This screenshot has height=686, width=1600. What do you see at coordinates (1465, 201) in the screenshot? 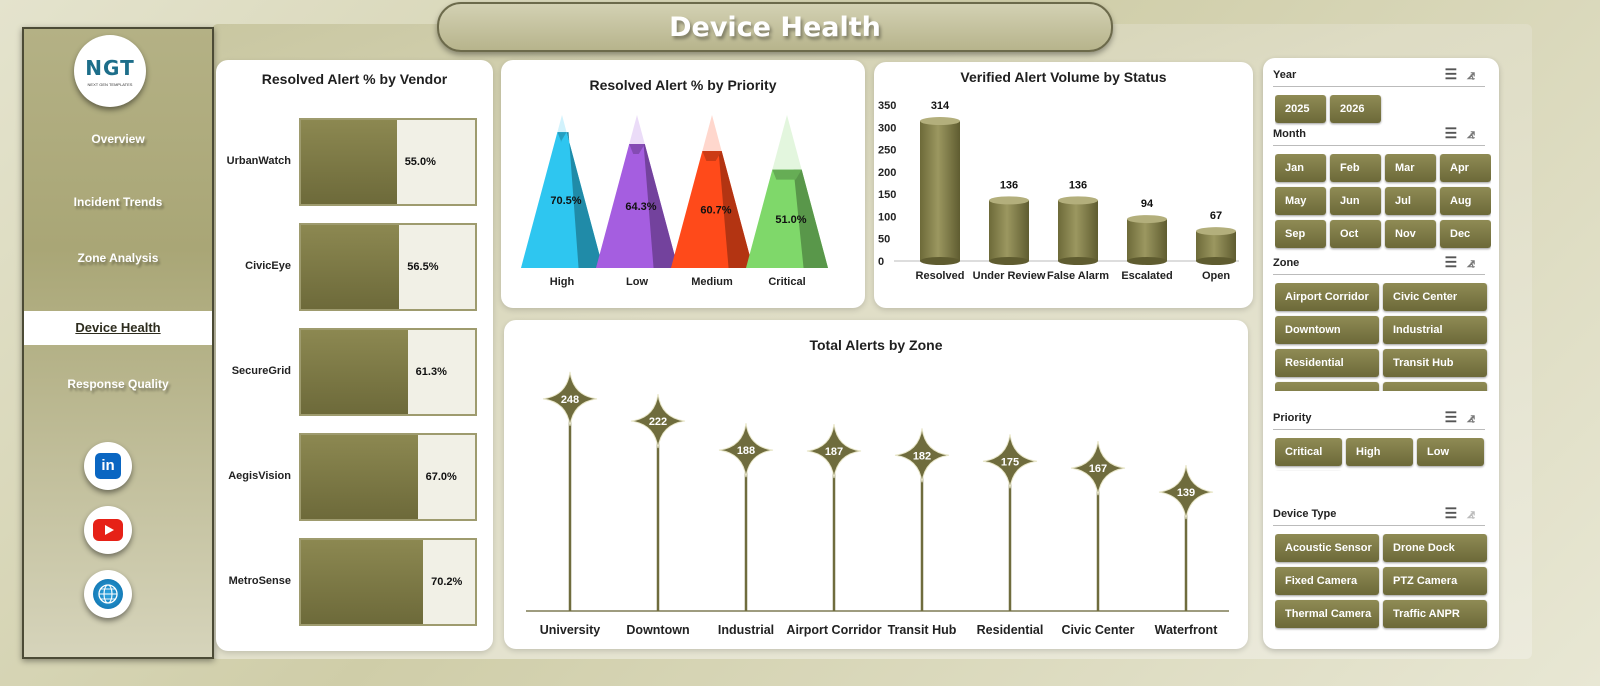
I see `slicer-button-aug: Aug` at bounding box center [1465, 201].